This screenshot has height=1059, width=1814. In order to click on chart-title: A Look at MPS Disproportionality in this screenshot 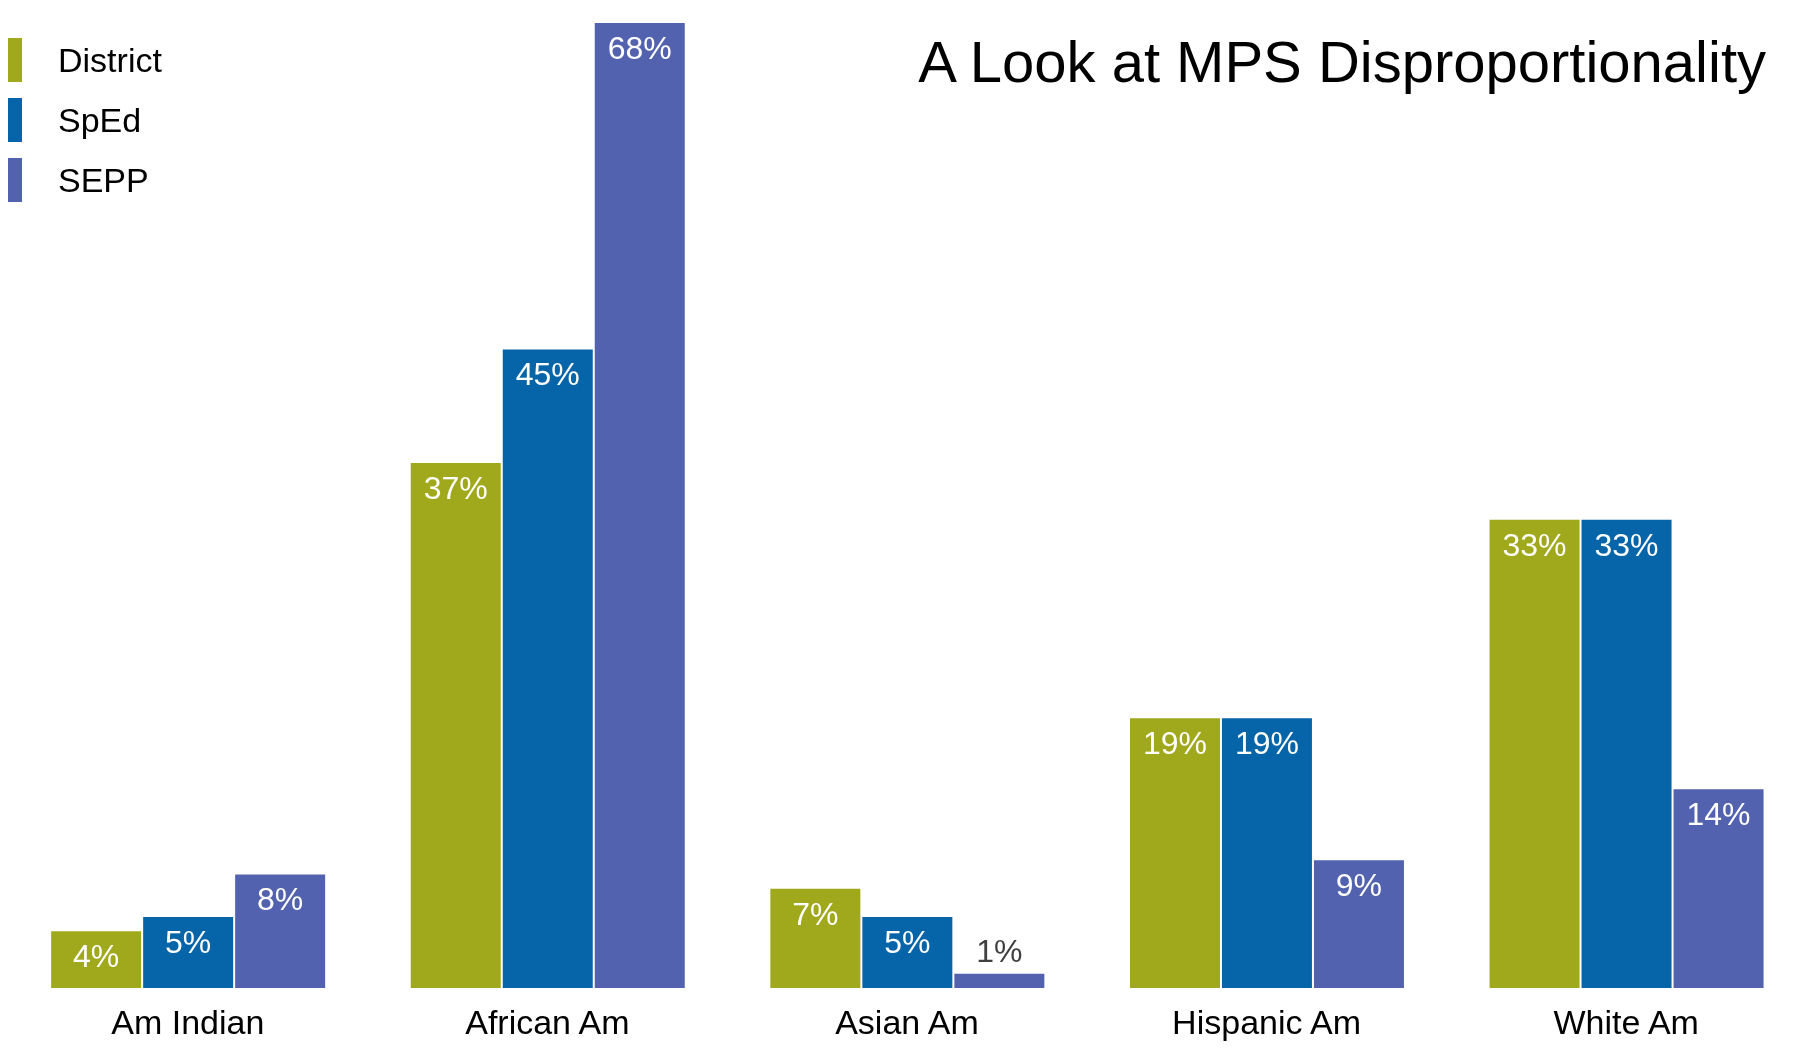, I will do `click(1342, 61)`.